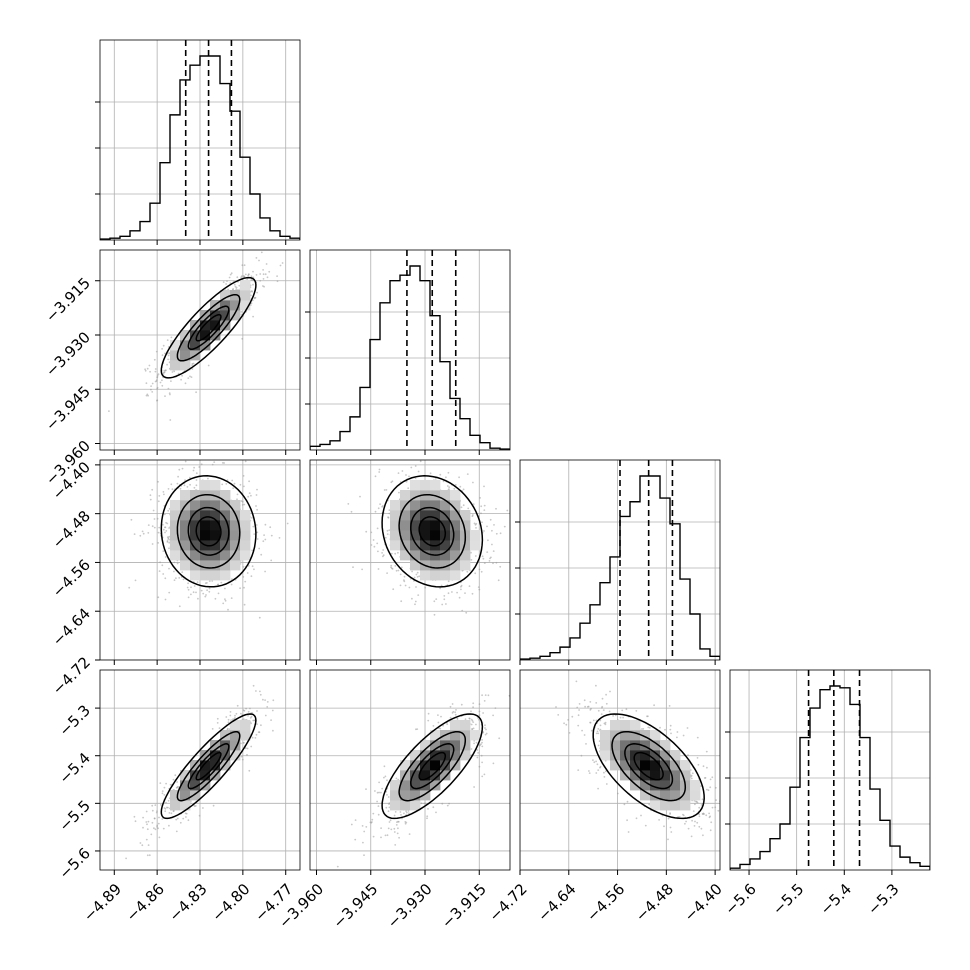  What do you see at coordinates (75, 720) in the screenshot?
I see `y-tick-label-p3: −5.3` at bounding box center [75, 720].